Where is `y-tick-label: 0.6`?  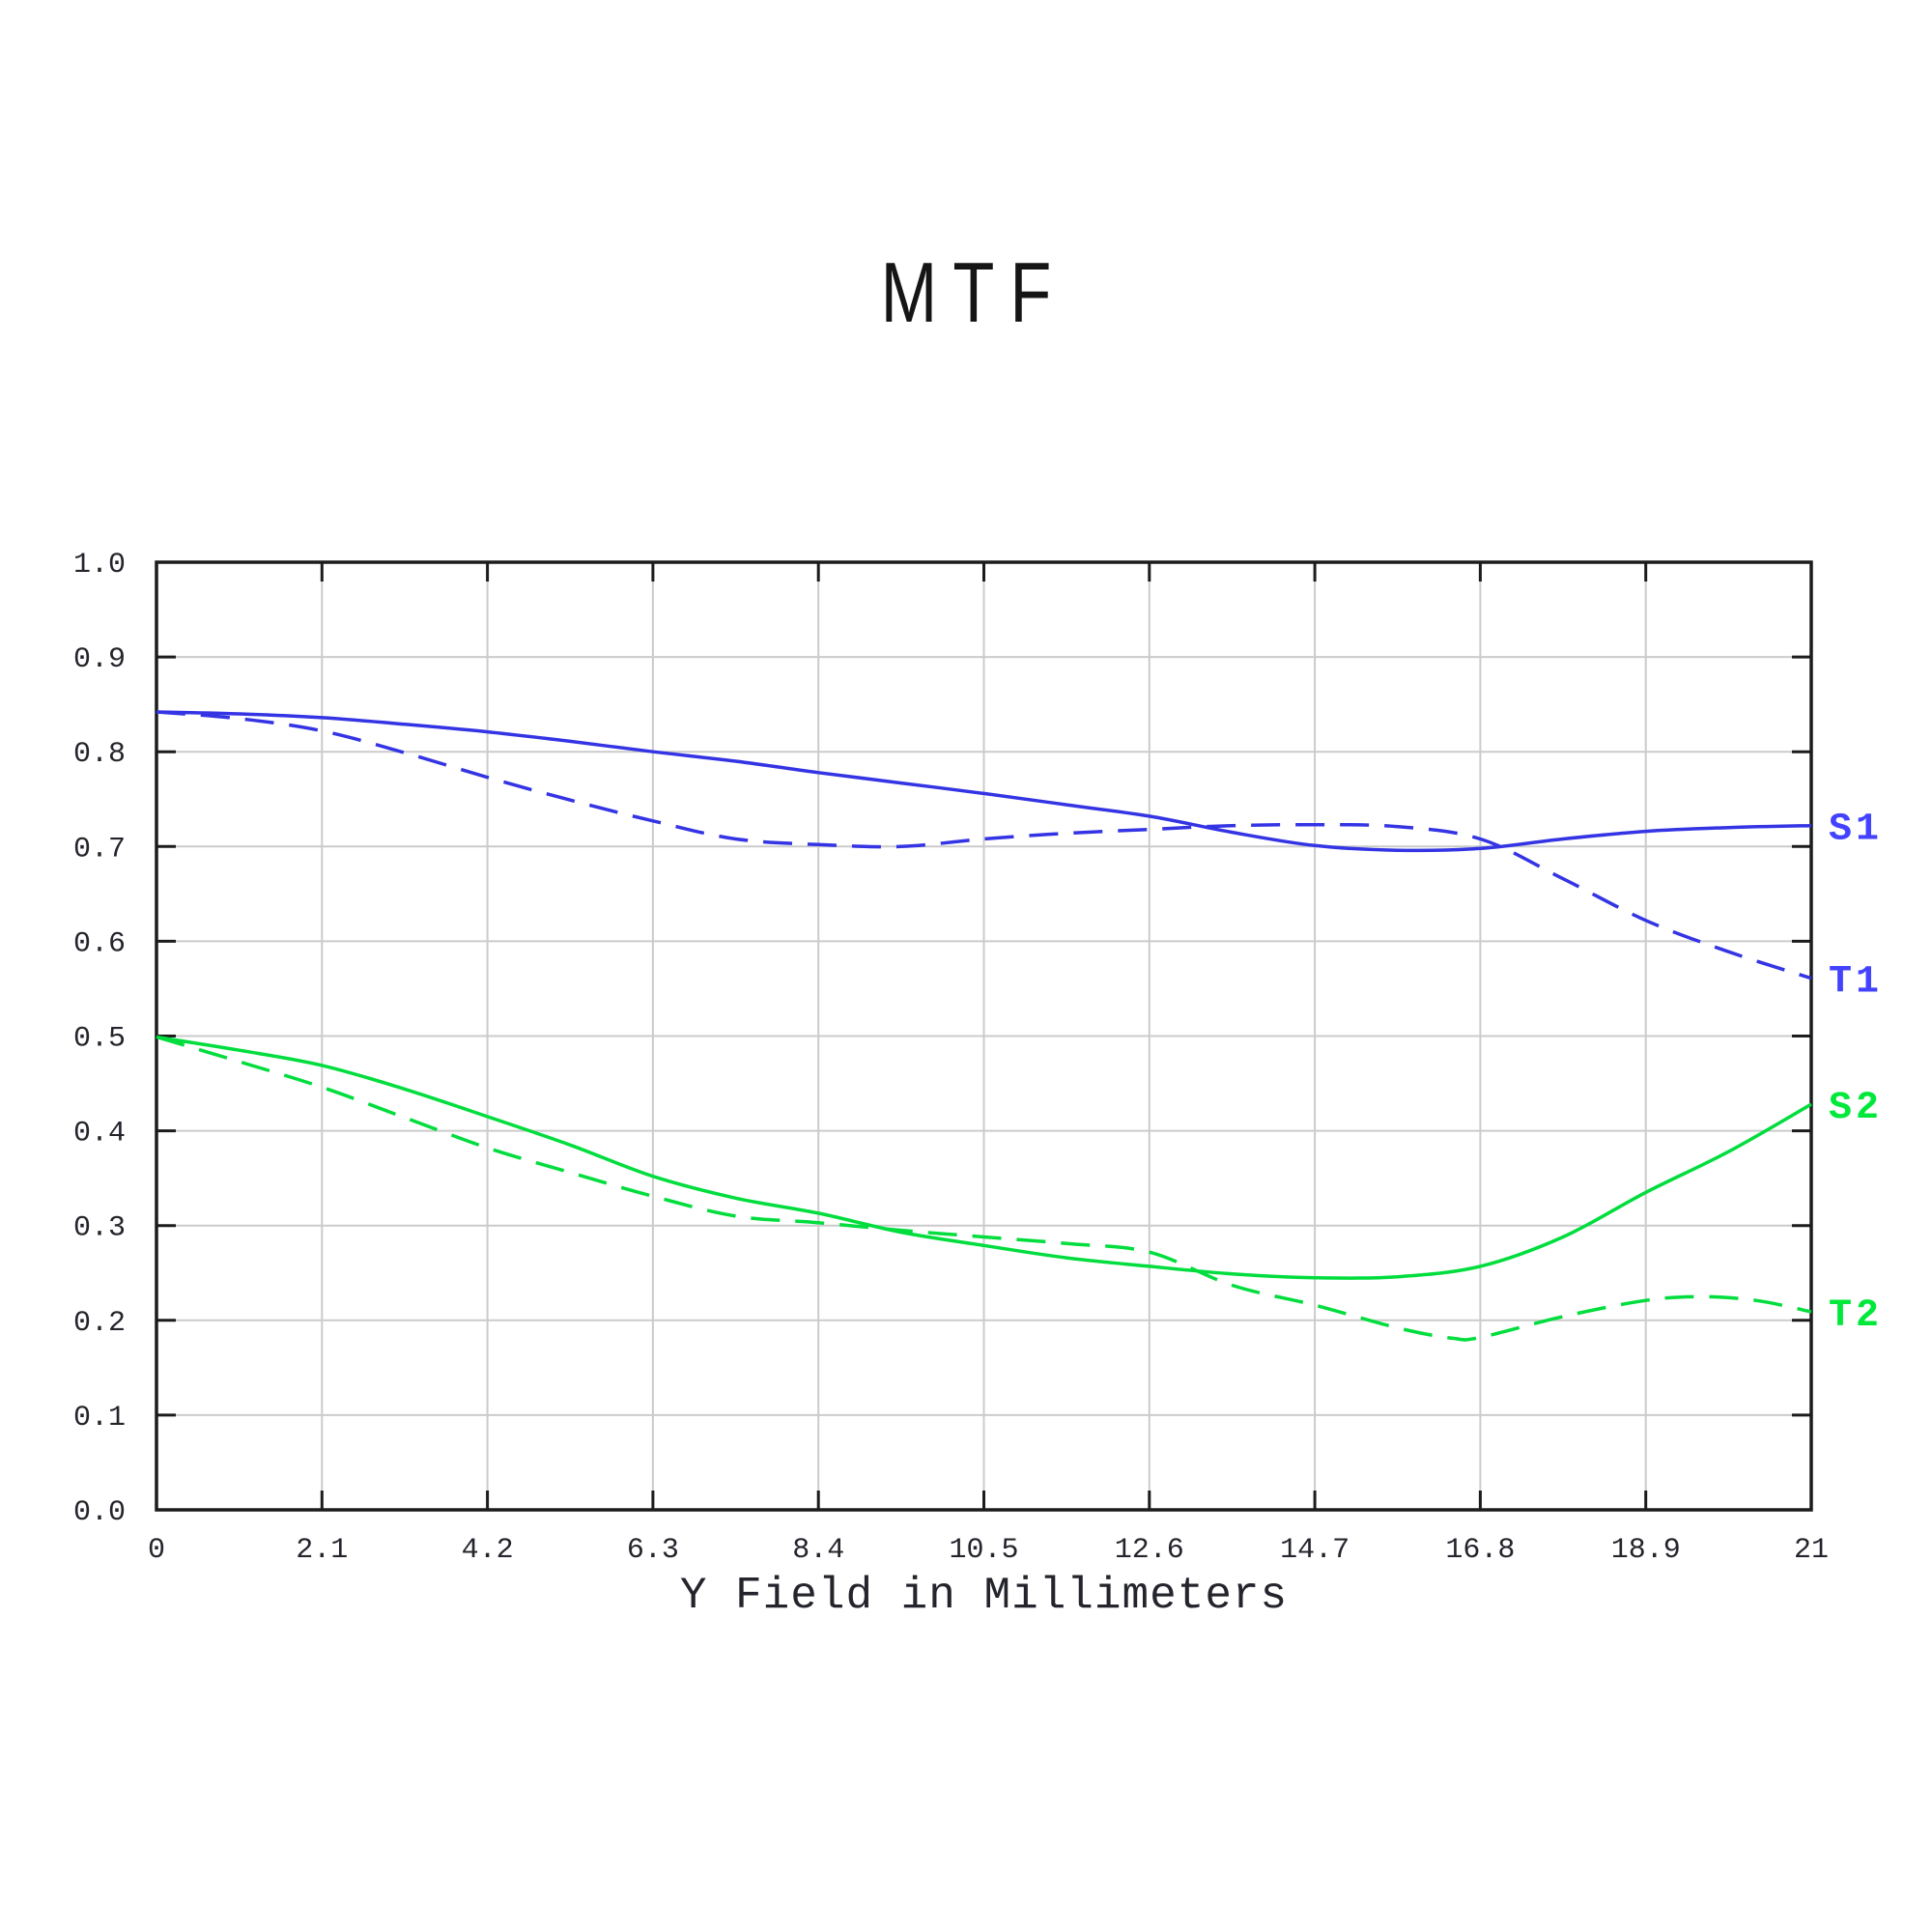
y-tick-label: 0.6 is located at coordinates (99, 943).